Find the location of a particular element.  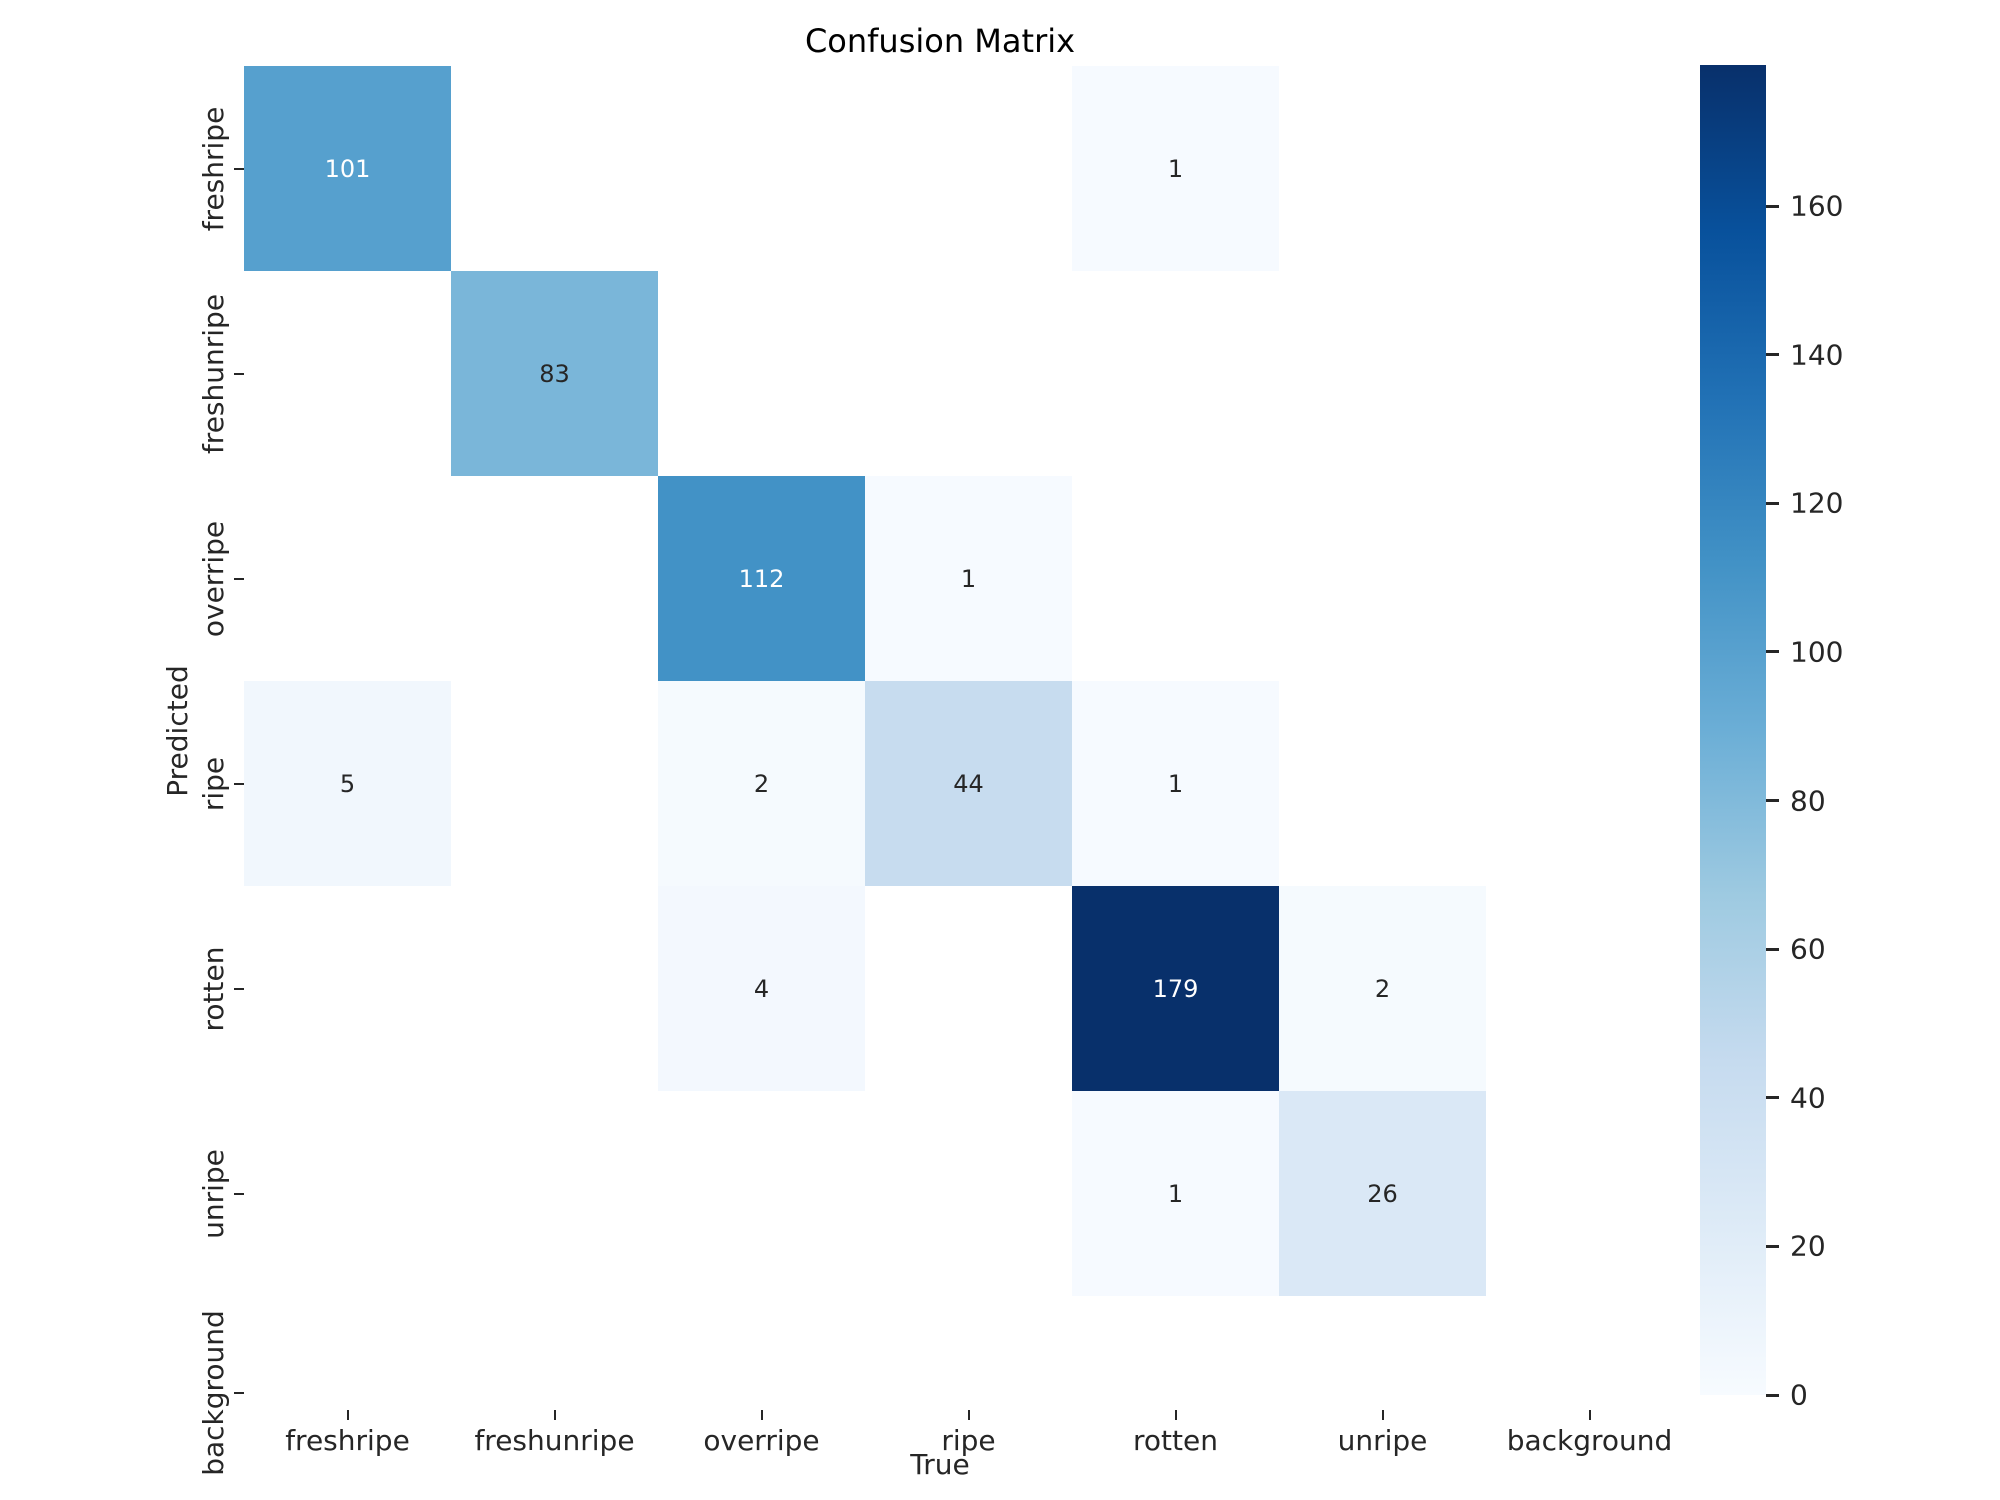

heatmap-cell-freshunripe-ripe is located at coordinates (968, 373).